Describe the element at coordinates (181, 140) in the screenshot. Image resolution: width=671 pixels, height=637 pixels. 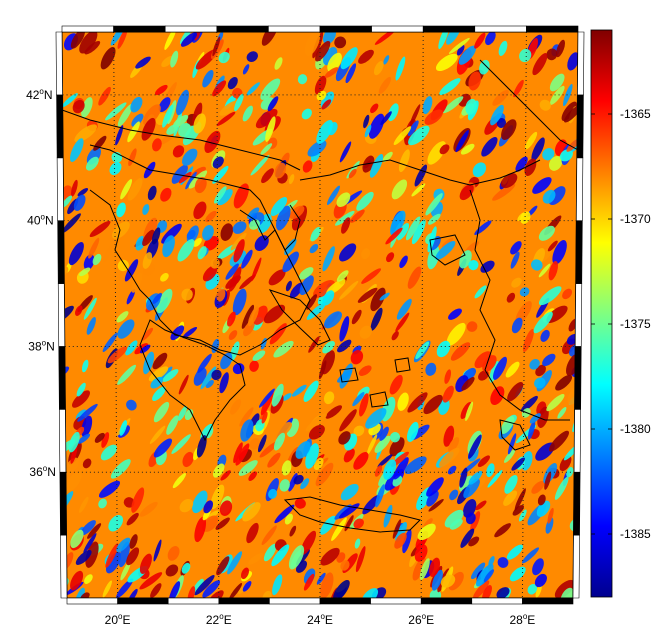
I see `coastline-north-balkans` at that location.